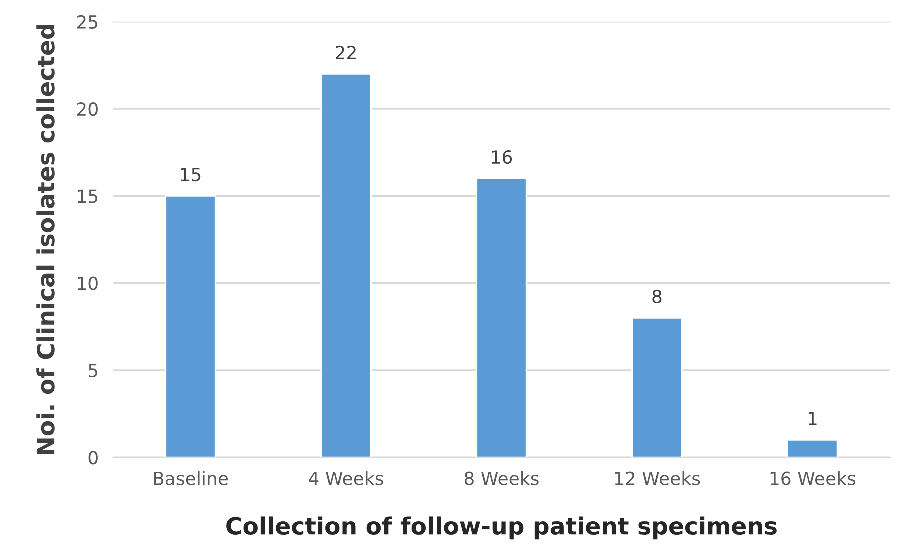 This screenshot has width=904, height=548. What do you see at coordinates (87, 22) in the screenshot?
I see `y-tick-label: 25` at bounding box center [87, 22].